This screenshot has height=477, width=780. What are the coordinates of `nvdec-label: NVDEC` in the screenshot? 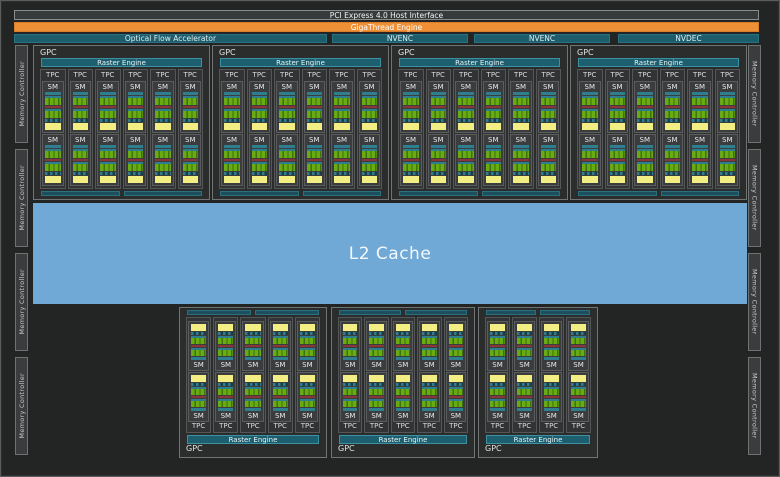 It's located at (688, 38).